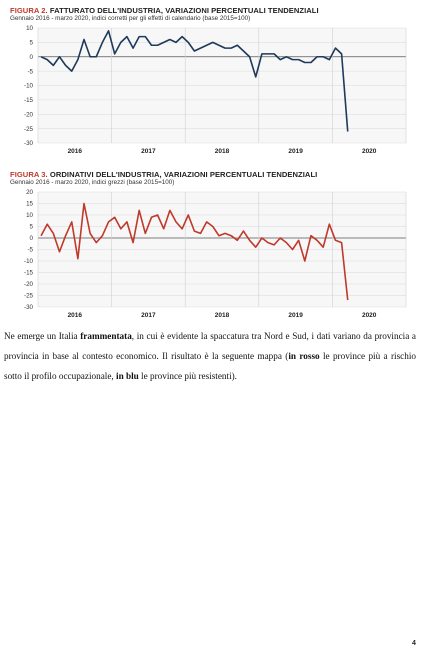 The height and width of the screenshot is (654, 422). I want to click on chart2-ytick-label: 20, so click(29, 192).